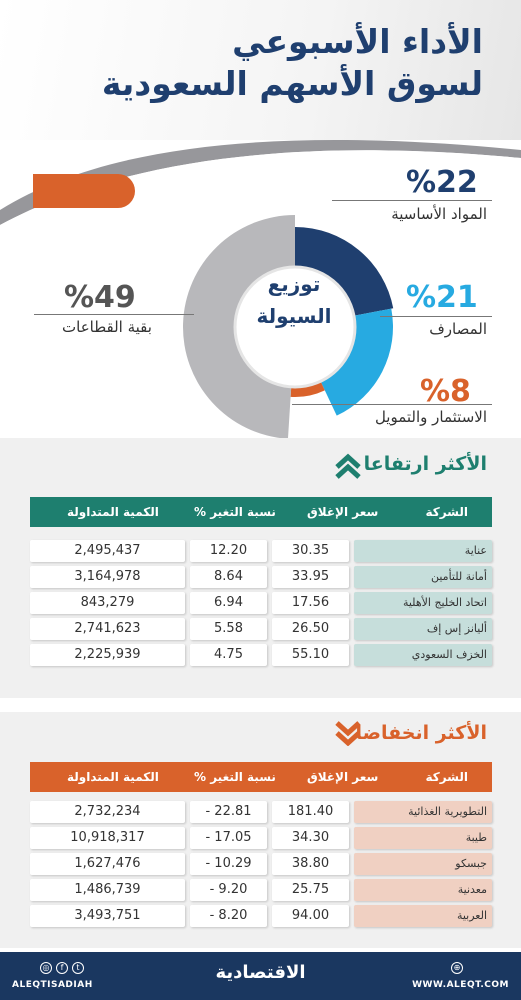 This screenshot has width=521, height=1000. Describe the element at coordinates (423, 838) in the screenshot. I see `company-cell: طيبة` at that location.